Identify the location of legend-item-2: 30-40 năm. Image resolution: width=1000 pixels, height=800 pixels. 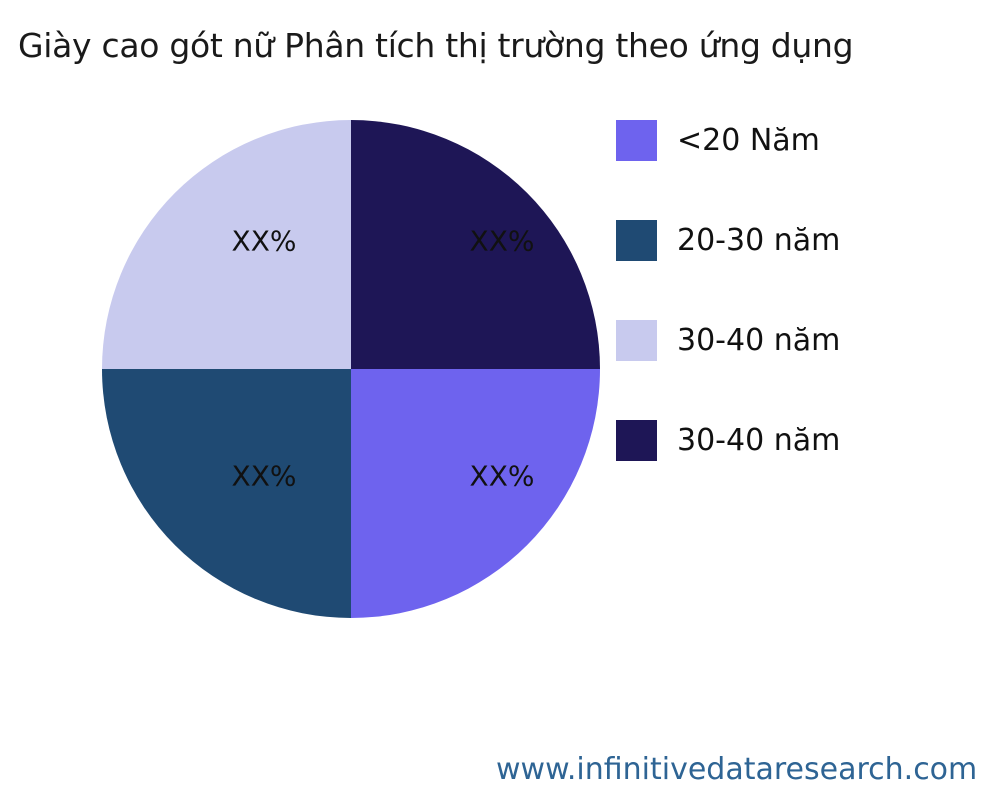
(776, 340).